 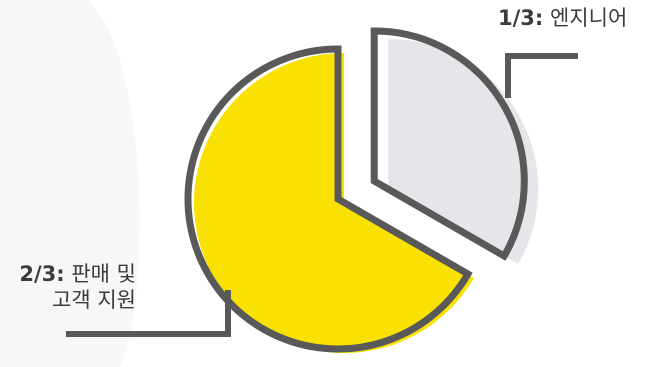 What do you see at coordinates (103, 274) in the screenshot?
I see `label-sales-text-line1: 판매 및` at bounding box center [103, 274].